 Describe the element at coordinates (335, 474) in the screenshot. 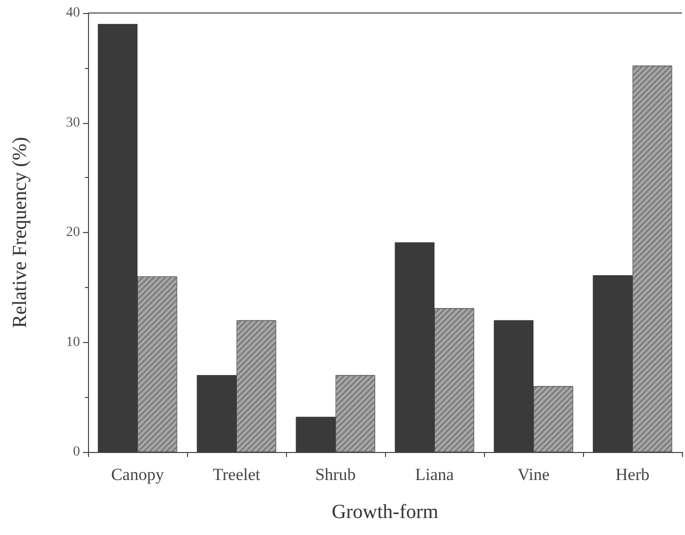

I see `x-tick-label: Shrub` at that location.